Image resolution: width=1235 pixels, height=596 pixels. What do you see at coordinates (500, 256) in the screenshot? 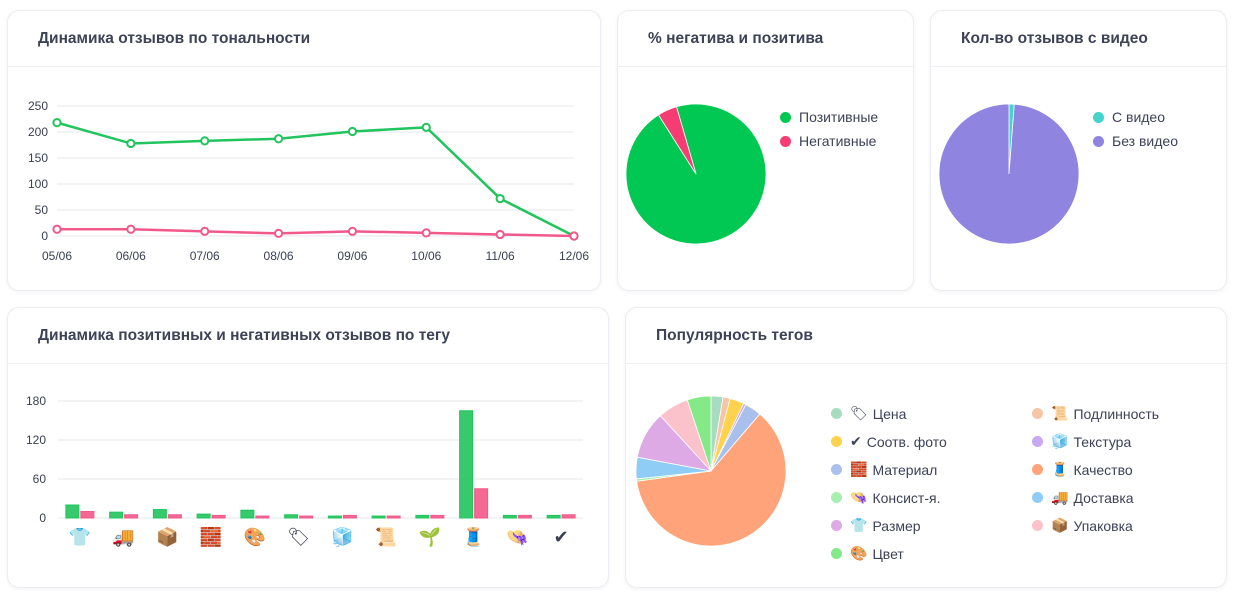
I see `x-tick-label: 11/06` at bounding box center [500, 256].